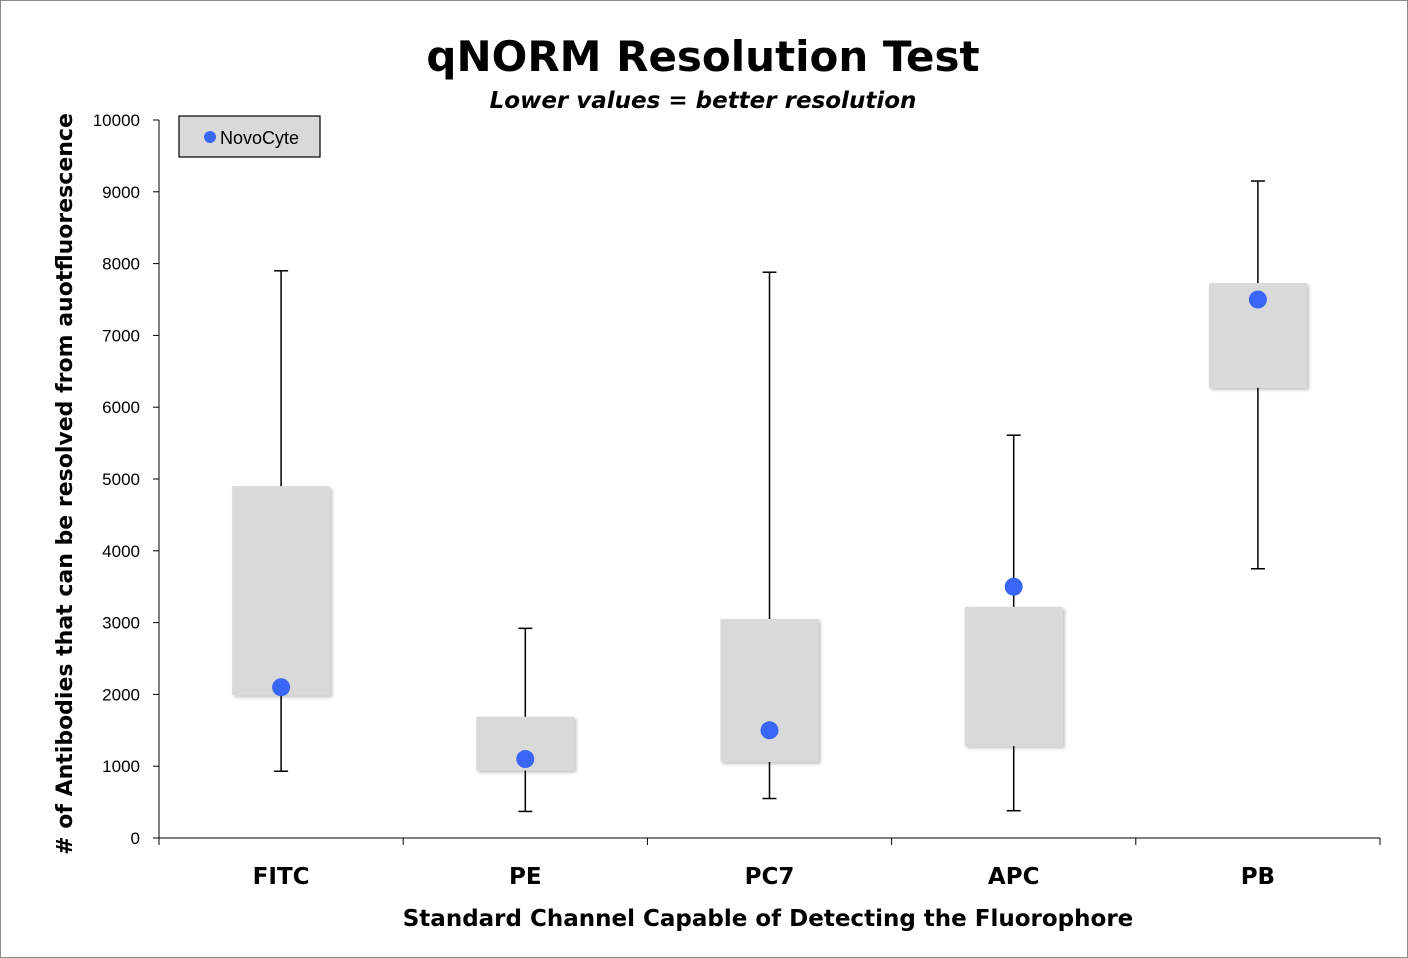  What do you see at coordinates (121, 623) in the screenshot?
I see `y-tick-label: 3000` at bounding box center [121, 623].